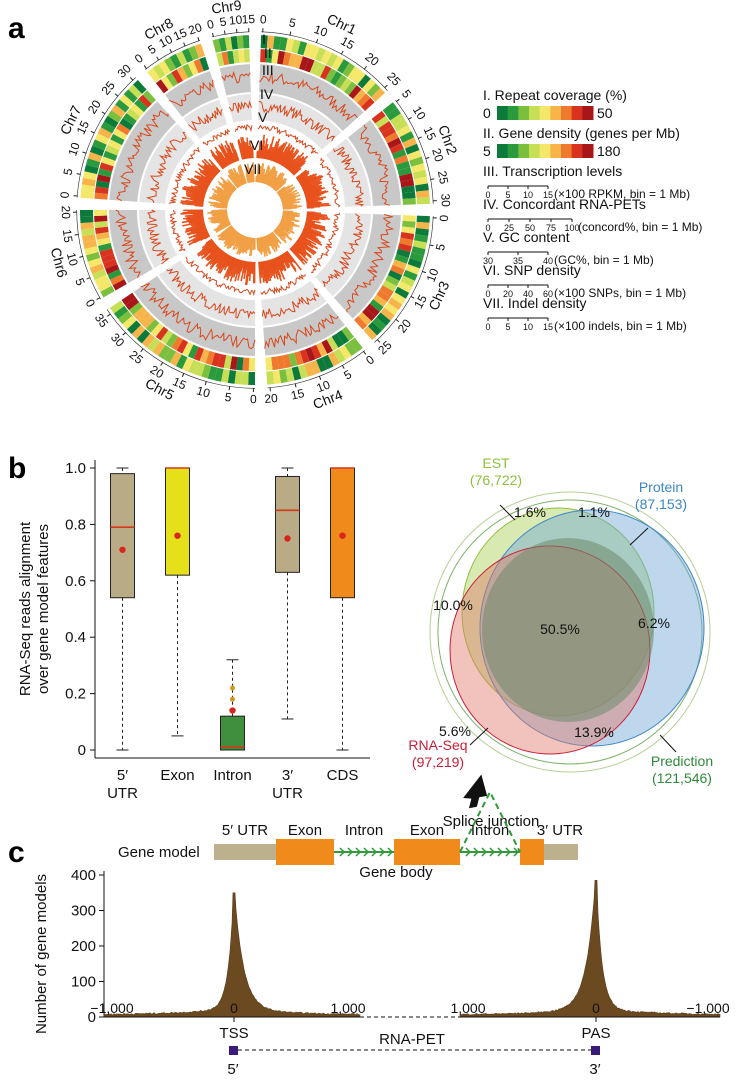 The height and width of the screenshot is (1085, 750). I want to click on gene-feature-label: Exon, so click(427, 830).